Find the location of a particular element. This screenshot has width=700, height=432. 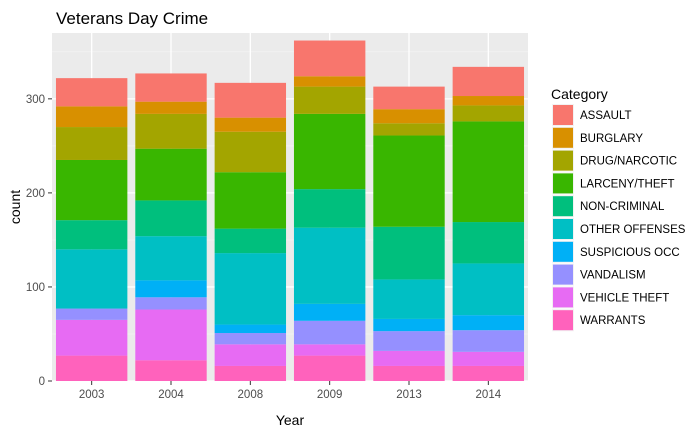

legend-label: BURGLARY is located at coordinates (611, 139).